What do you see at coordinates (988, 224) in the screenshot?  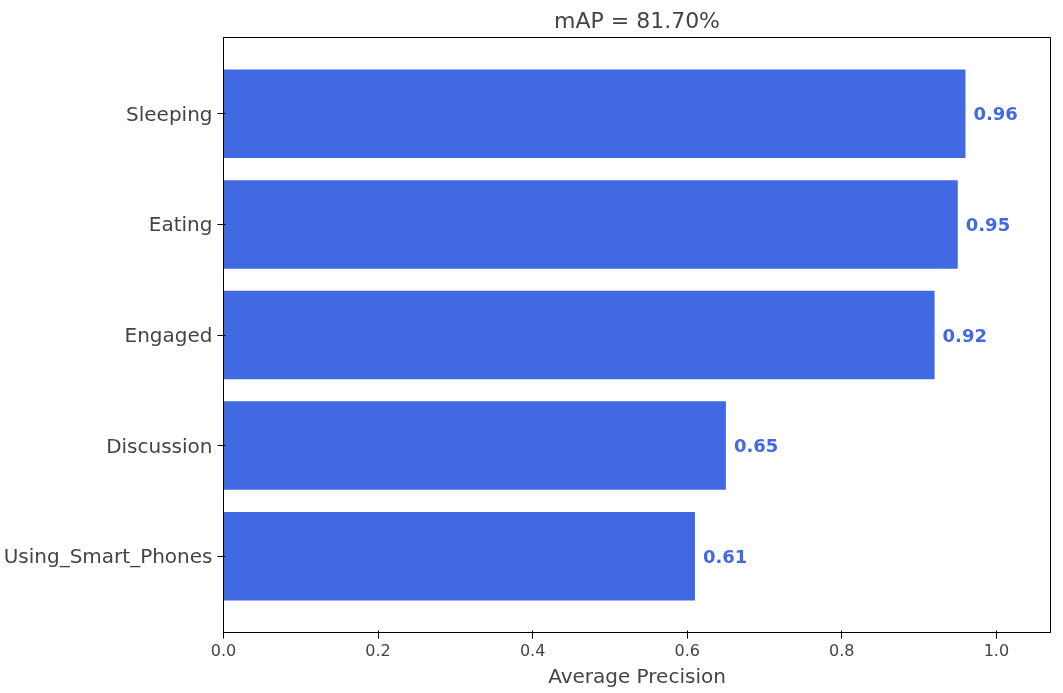 I see `data-label: 0.95` at bounding box center [988, 224].